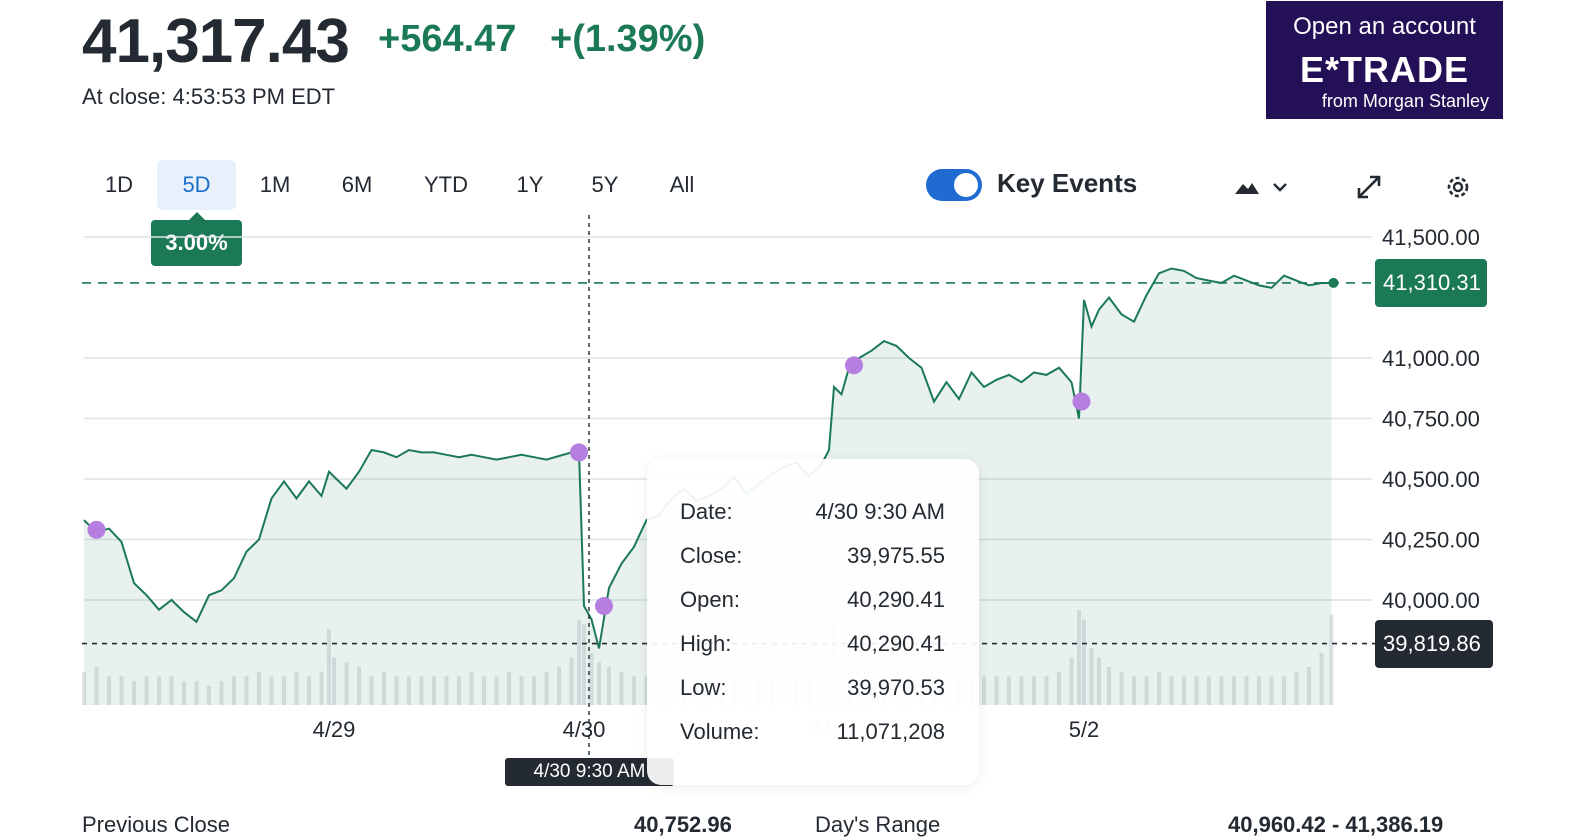  Describe the element at coordinates (896, 643) in the screenshot. I see `tooltip-value: 40,290.41` at that location.